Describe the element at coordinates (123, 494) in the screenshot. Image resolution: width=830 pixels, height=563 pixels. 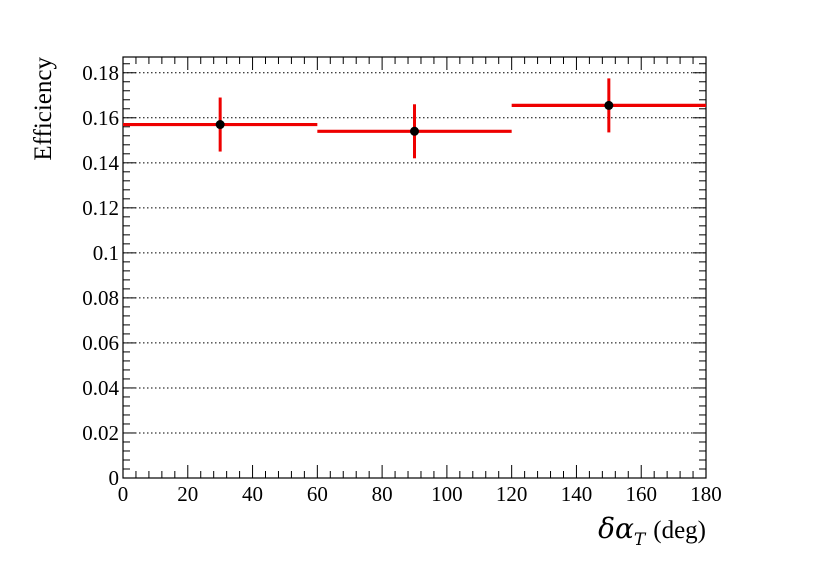
I see `x-tick-label: 0` at that location.